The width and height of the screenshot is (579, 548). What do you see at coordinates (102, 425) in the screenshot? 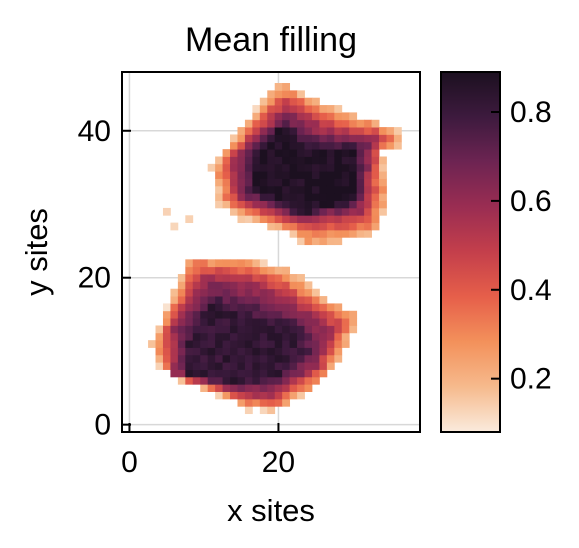
I see `y-tick-label: 0` at bounding box center [102, 425].